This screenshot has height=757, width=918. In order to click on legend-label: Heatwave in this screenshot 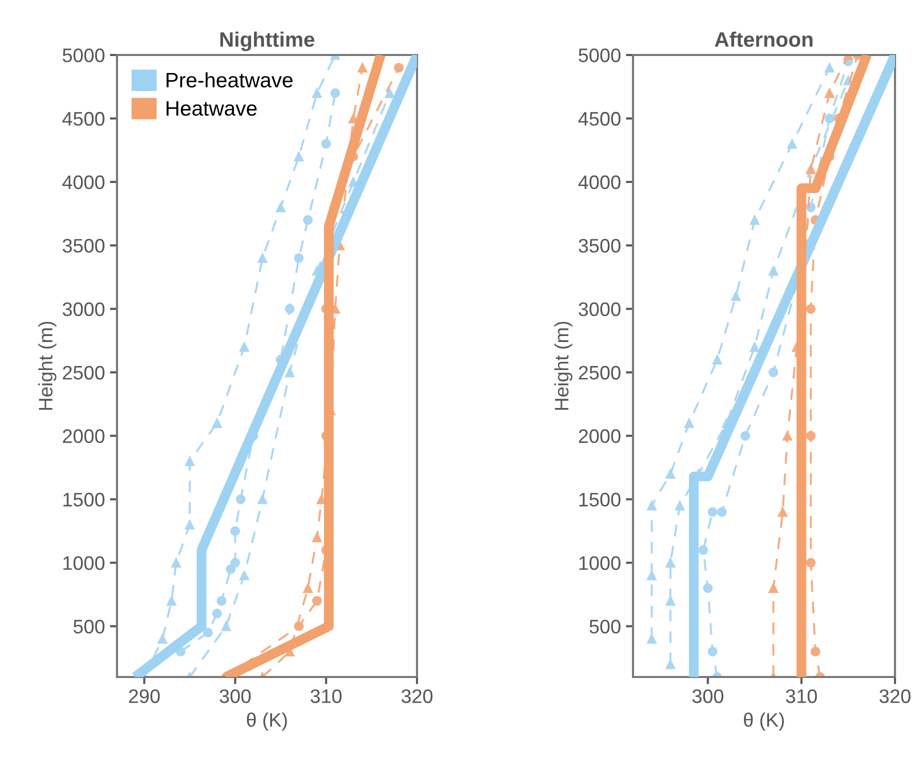, I will do `click(211, 108)`.